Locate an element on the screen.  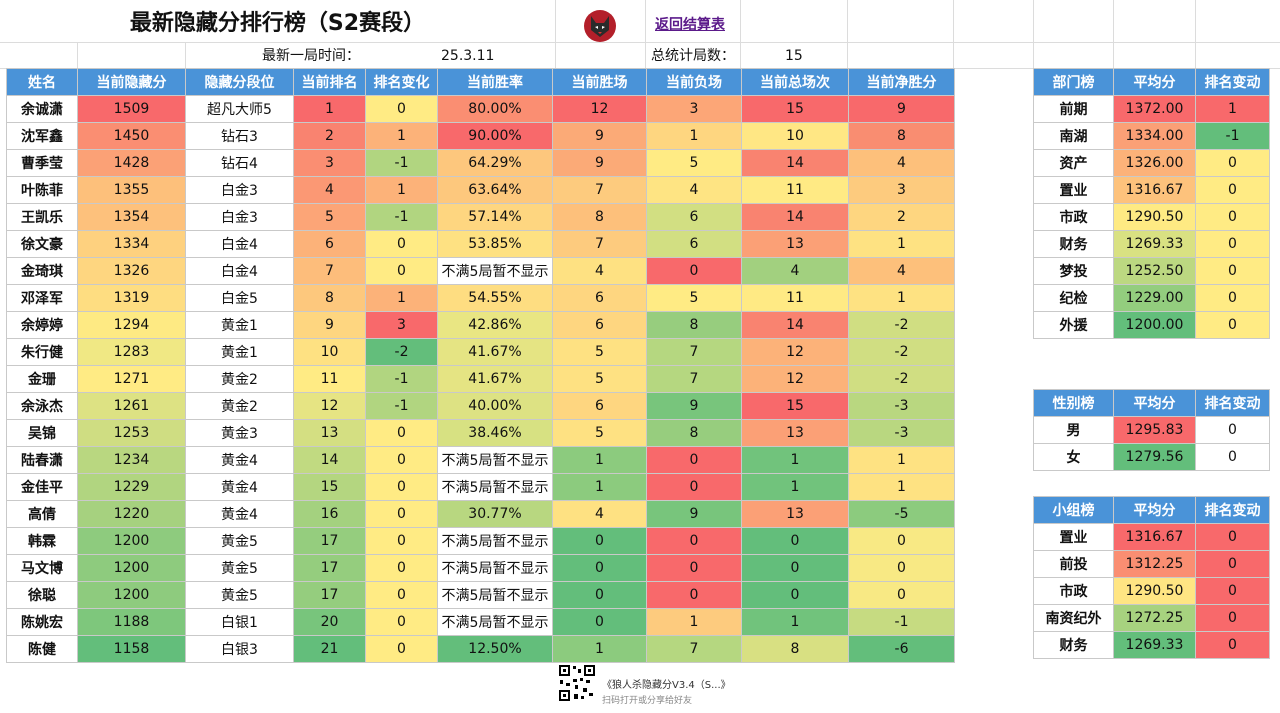
main-cell: 1200 is located at coordinates (131, 595).